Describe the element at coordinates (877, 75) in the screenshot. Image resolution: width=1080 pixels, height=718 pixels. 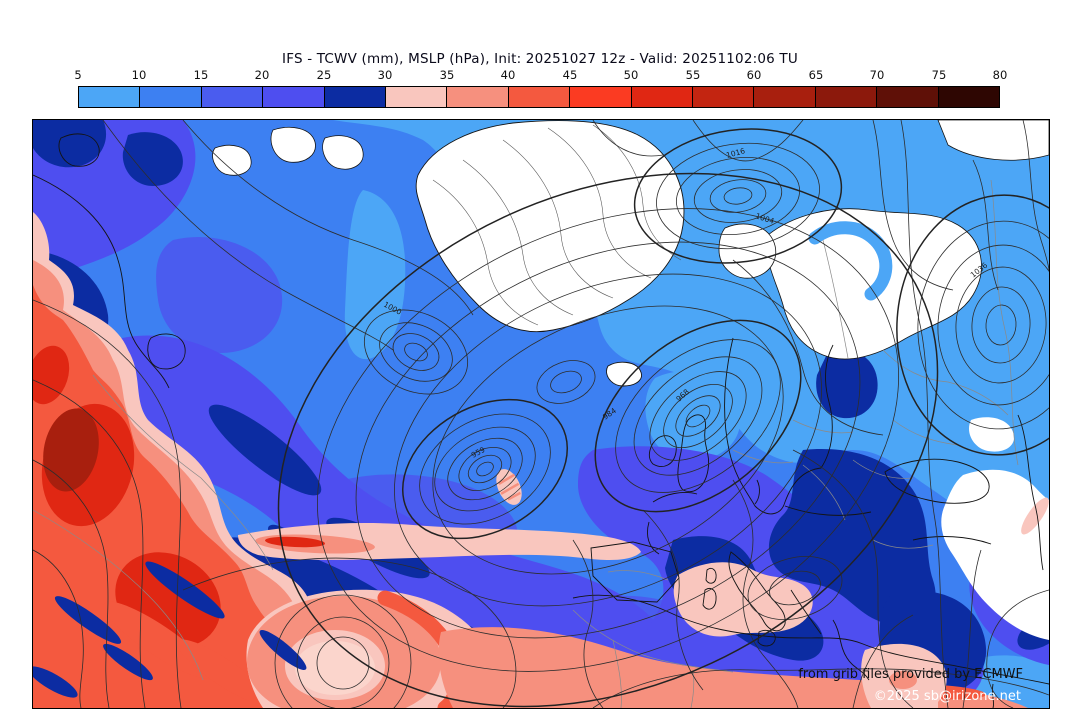
I see `colorbar-tick: 70` at that location.